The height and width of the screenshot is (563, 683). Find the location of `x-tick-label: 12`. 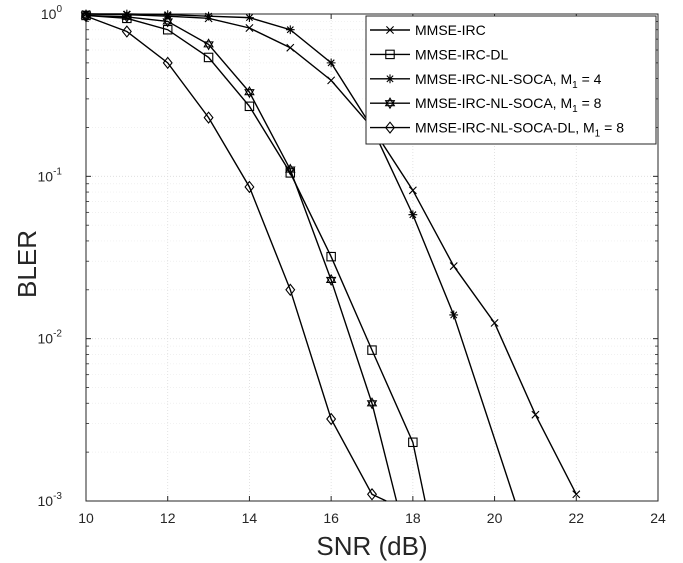

x-tick-label: 12 is located at coordinates (168, 518).